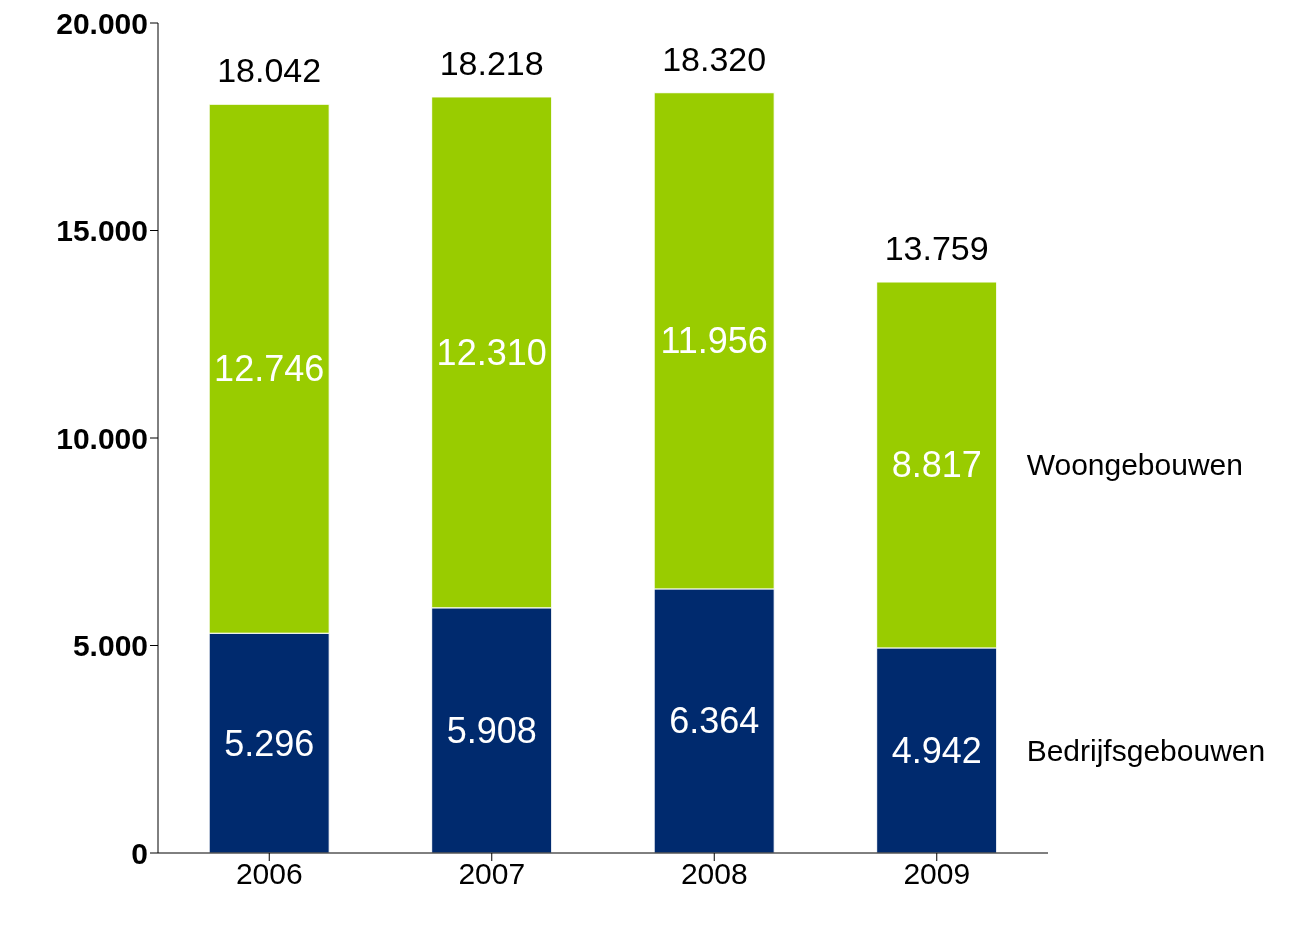  I want to click on y-tick-label: 0, so click(139, 853).